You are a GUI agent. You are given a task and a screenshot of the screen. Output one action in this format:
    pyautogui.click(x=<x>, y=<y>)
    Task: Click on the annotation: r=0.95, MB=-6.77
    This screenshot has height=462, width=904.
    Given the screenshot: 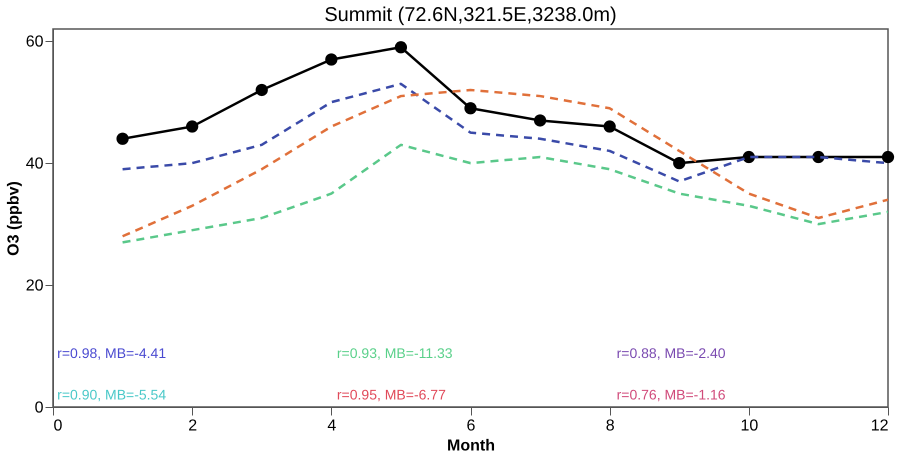 What is the action you would take?
    pyautogui.click(x=391, y=394)
    